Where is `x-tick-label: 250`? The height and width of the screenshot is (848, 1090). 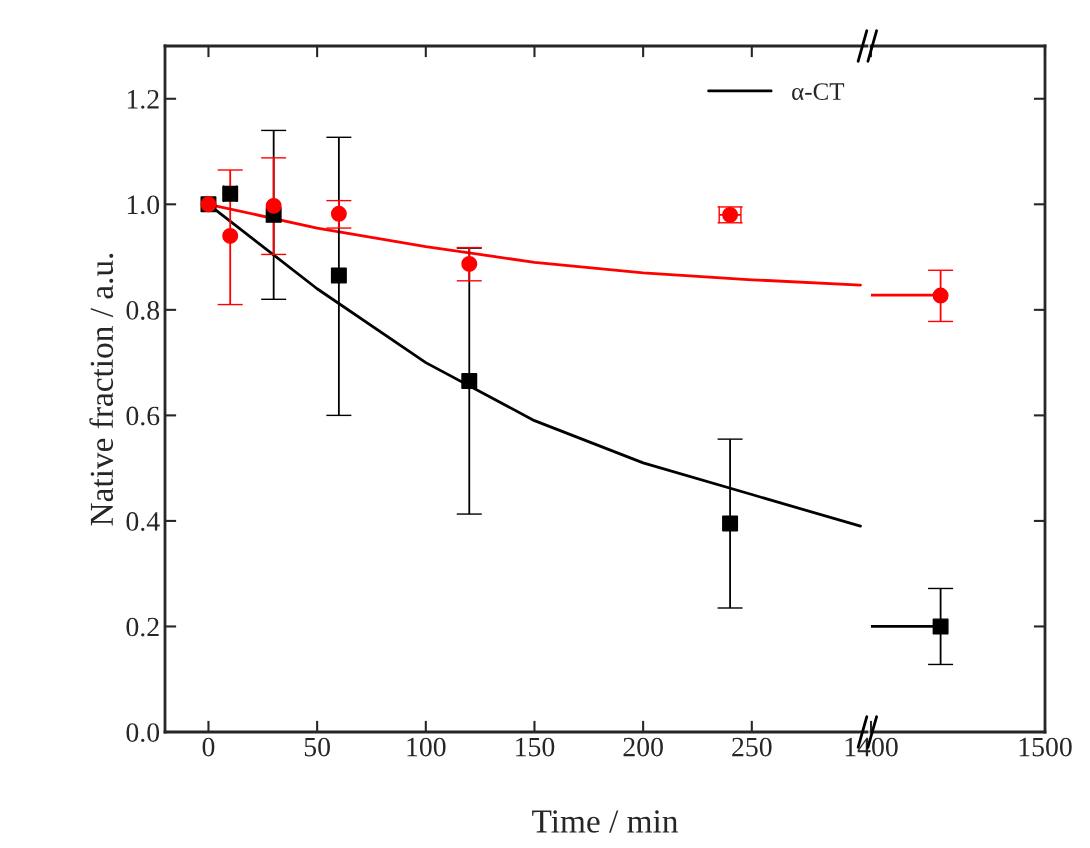 x-tick-label: 250 is located at coordinates (752, 747).